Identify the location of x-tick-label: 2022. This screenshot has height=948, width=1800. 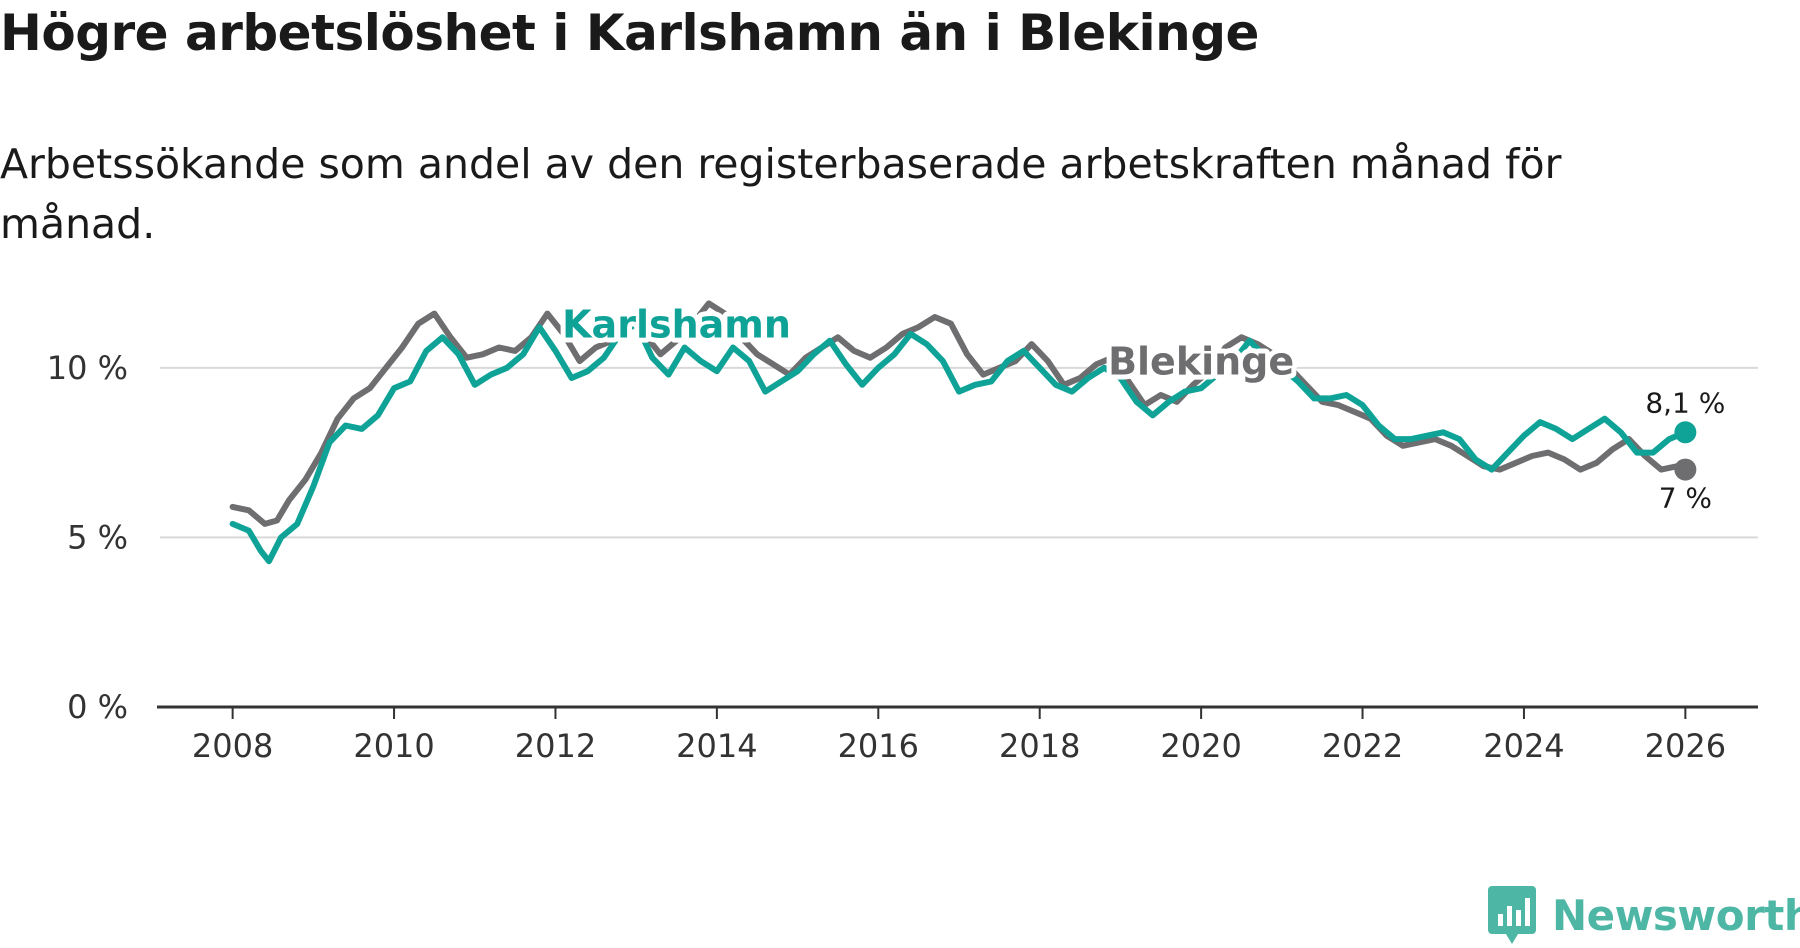
(1362, 746).